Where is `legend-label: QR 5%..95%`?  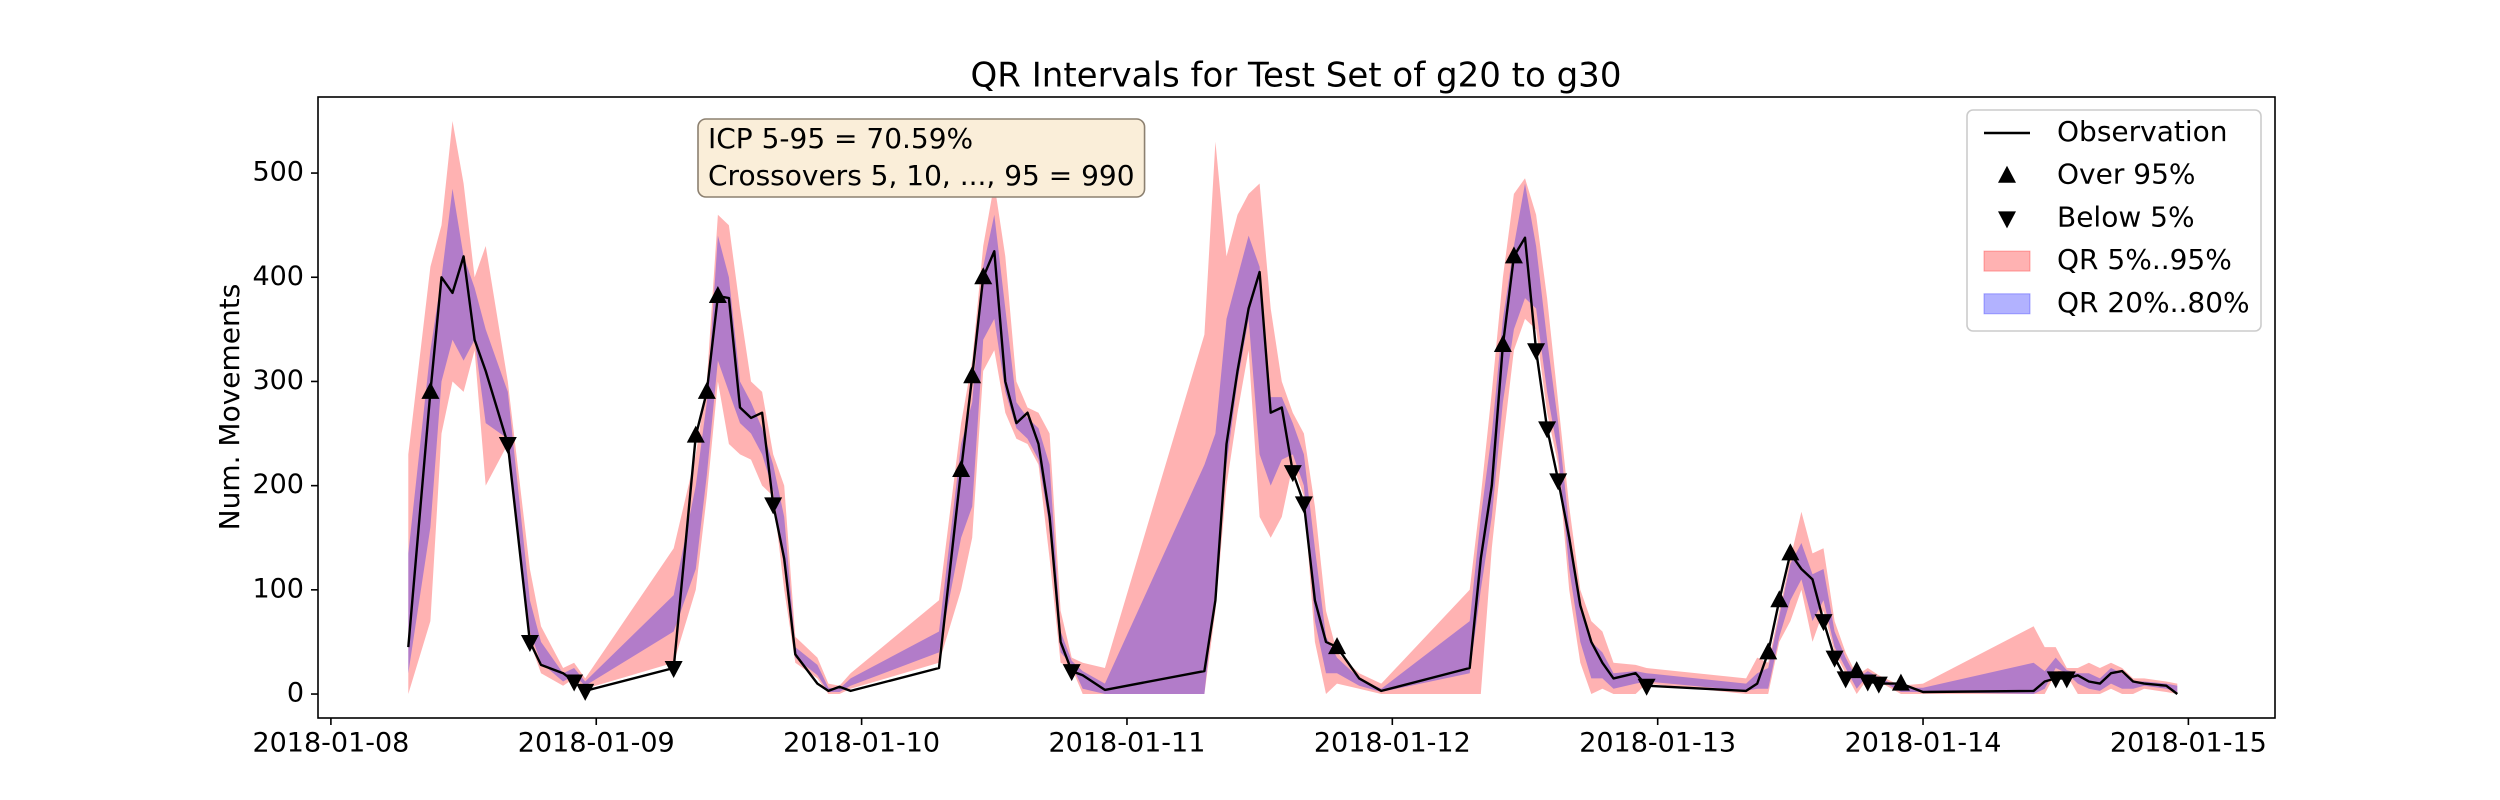
legend-label: QR 5%..95% is located at coordinates (2144, 259).